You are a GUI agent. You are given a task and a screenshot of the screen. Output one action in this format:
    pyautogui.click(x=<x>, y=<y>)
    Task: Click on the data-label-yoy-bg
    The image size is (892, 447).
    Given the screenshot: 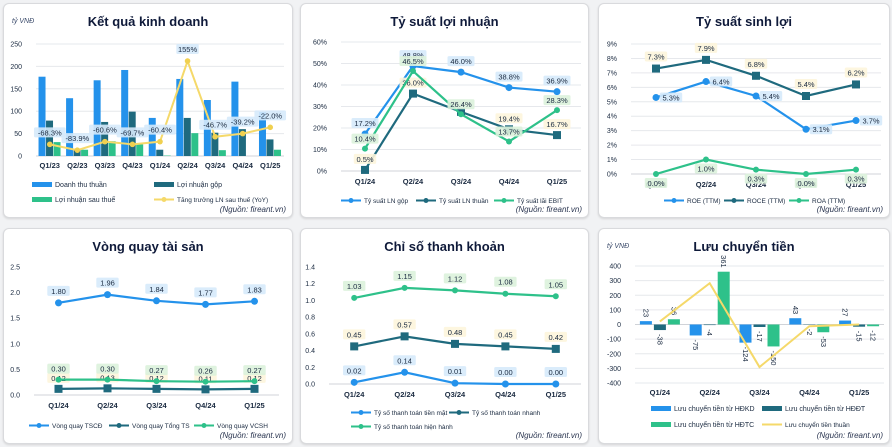 What is the action you would take?
    pyautogui.click(x=160, y=129)
    